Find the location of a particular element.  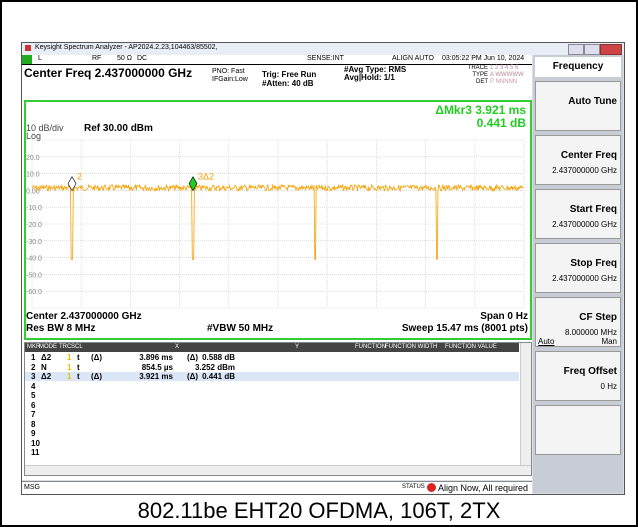

vertical-scrollbar is located at coordinates (525, 404).